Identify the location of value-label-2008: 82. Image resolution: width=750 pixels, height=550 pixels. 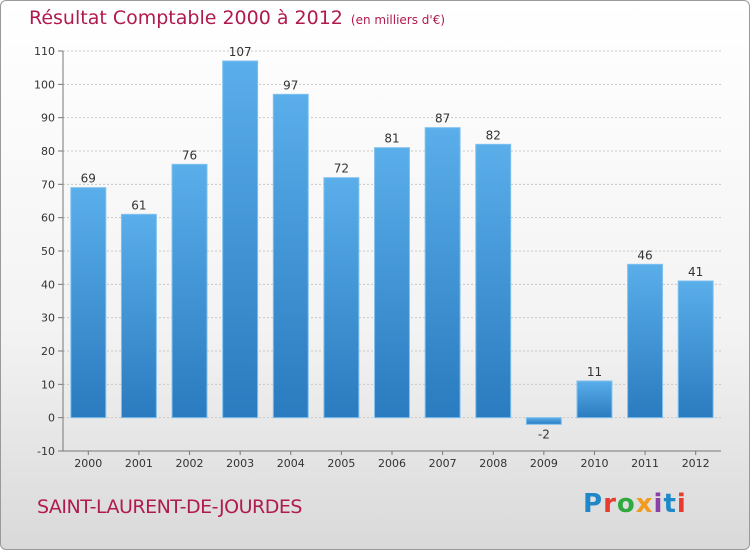
(493, 135).